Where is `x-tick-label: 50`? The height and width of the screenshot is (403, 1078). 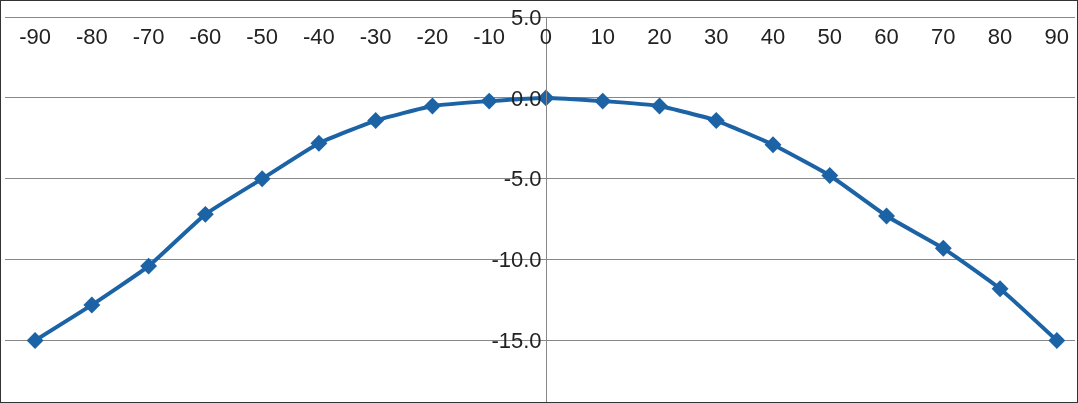
x-tick-label: 50 is located at coordinates (830, 37).